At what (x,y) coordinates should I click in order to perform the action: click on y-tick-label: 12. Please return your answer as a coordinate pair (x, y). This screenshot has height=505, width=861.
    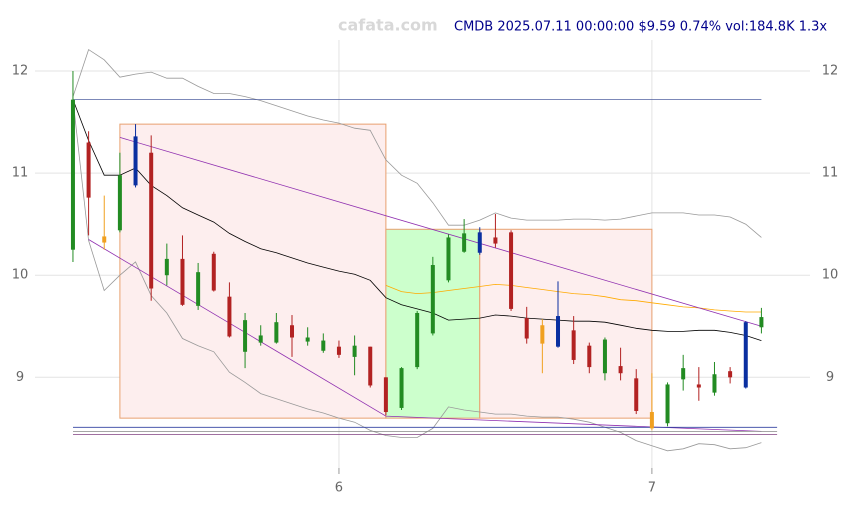
    Looking at the image, I should click on (20, 71).